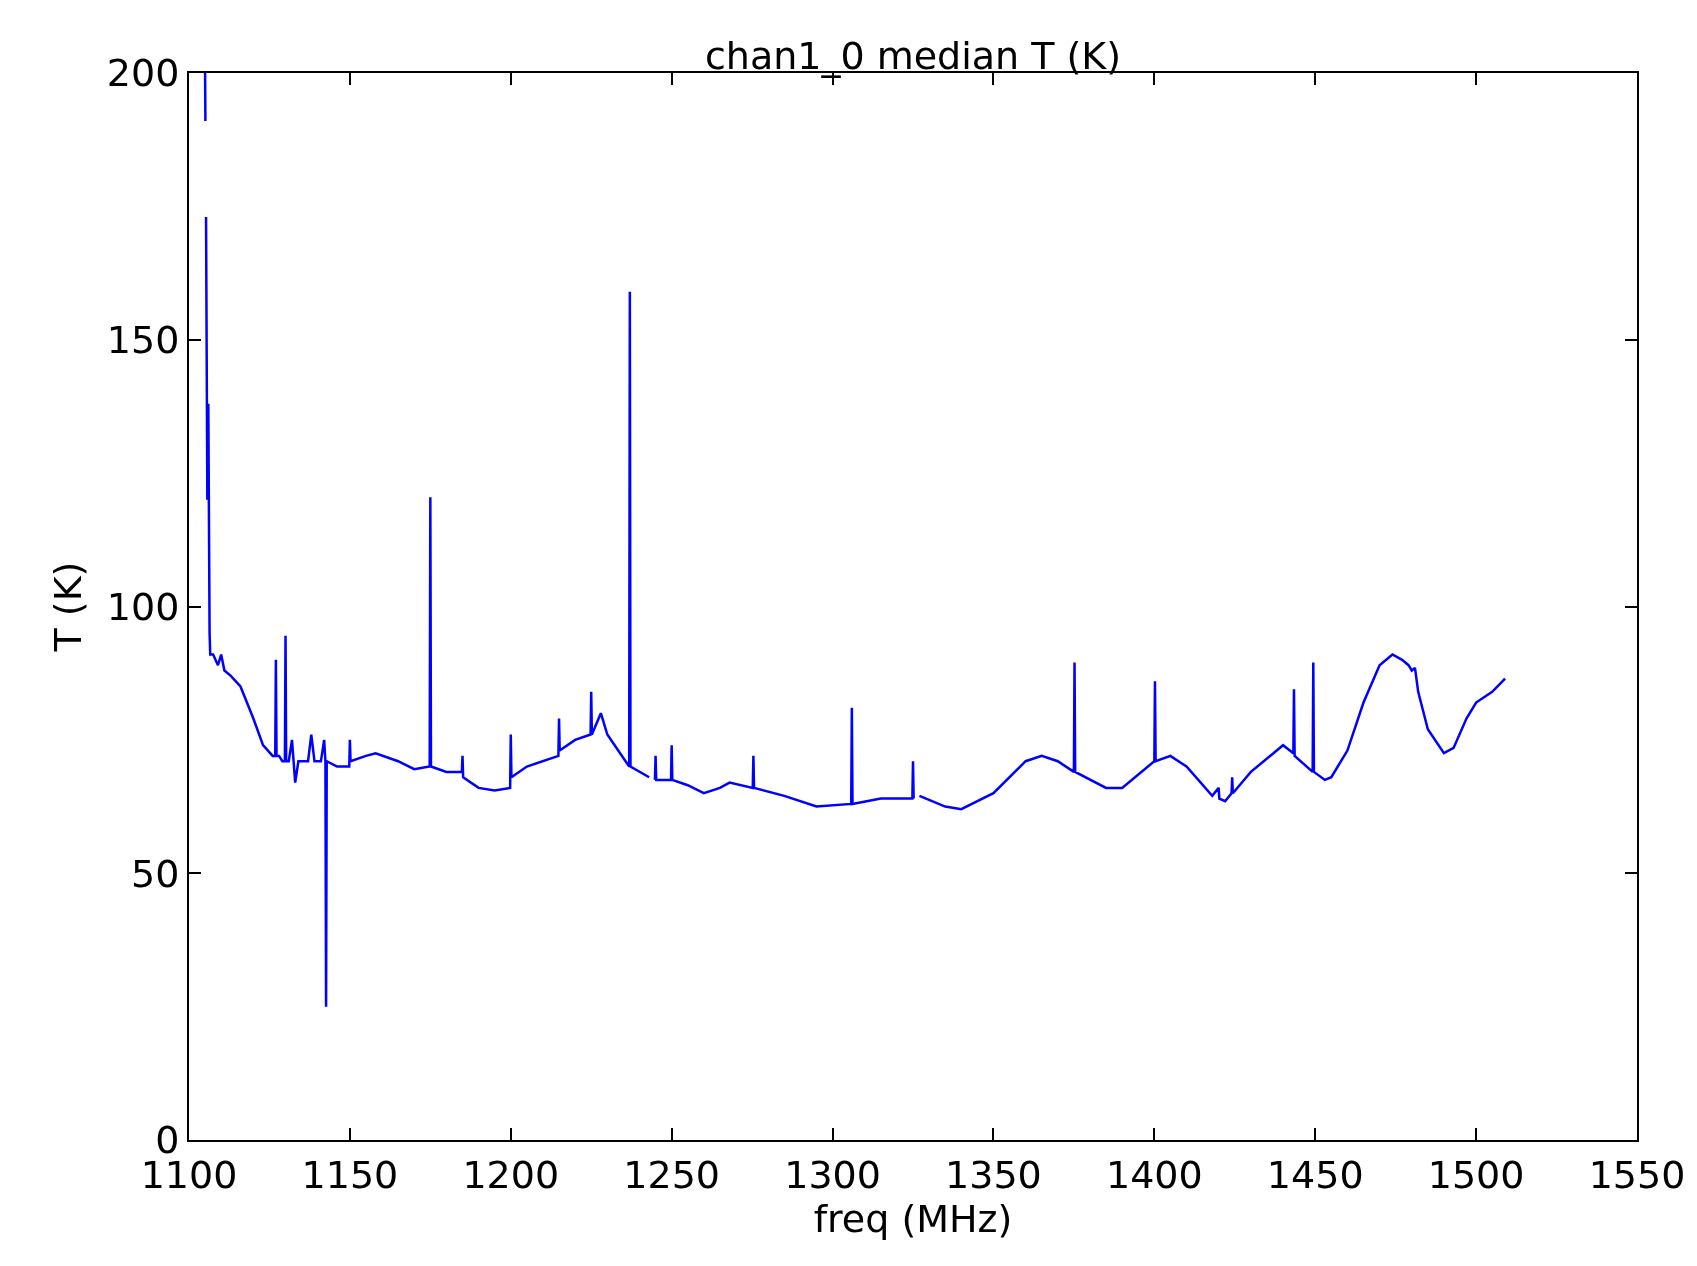 This screenshot has width=1697, height=1266. Describe the element at coordinates (511, 1174) in the screenshot. I see `x-tick-label: 1200` at that location.